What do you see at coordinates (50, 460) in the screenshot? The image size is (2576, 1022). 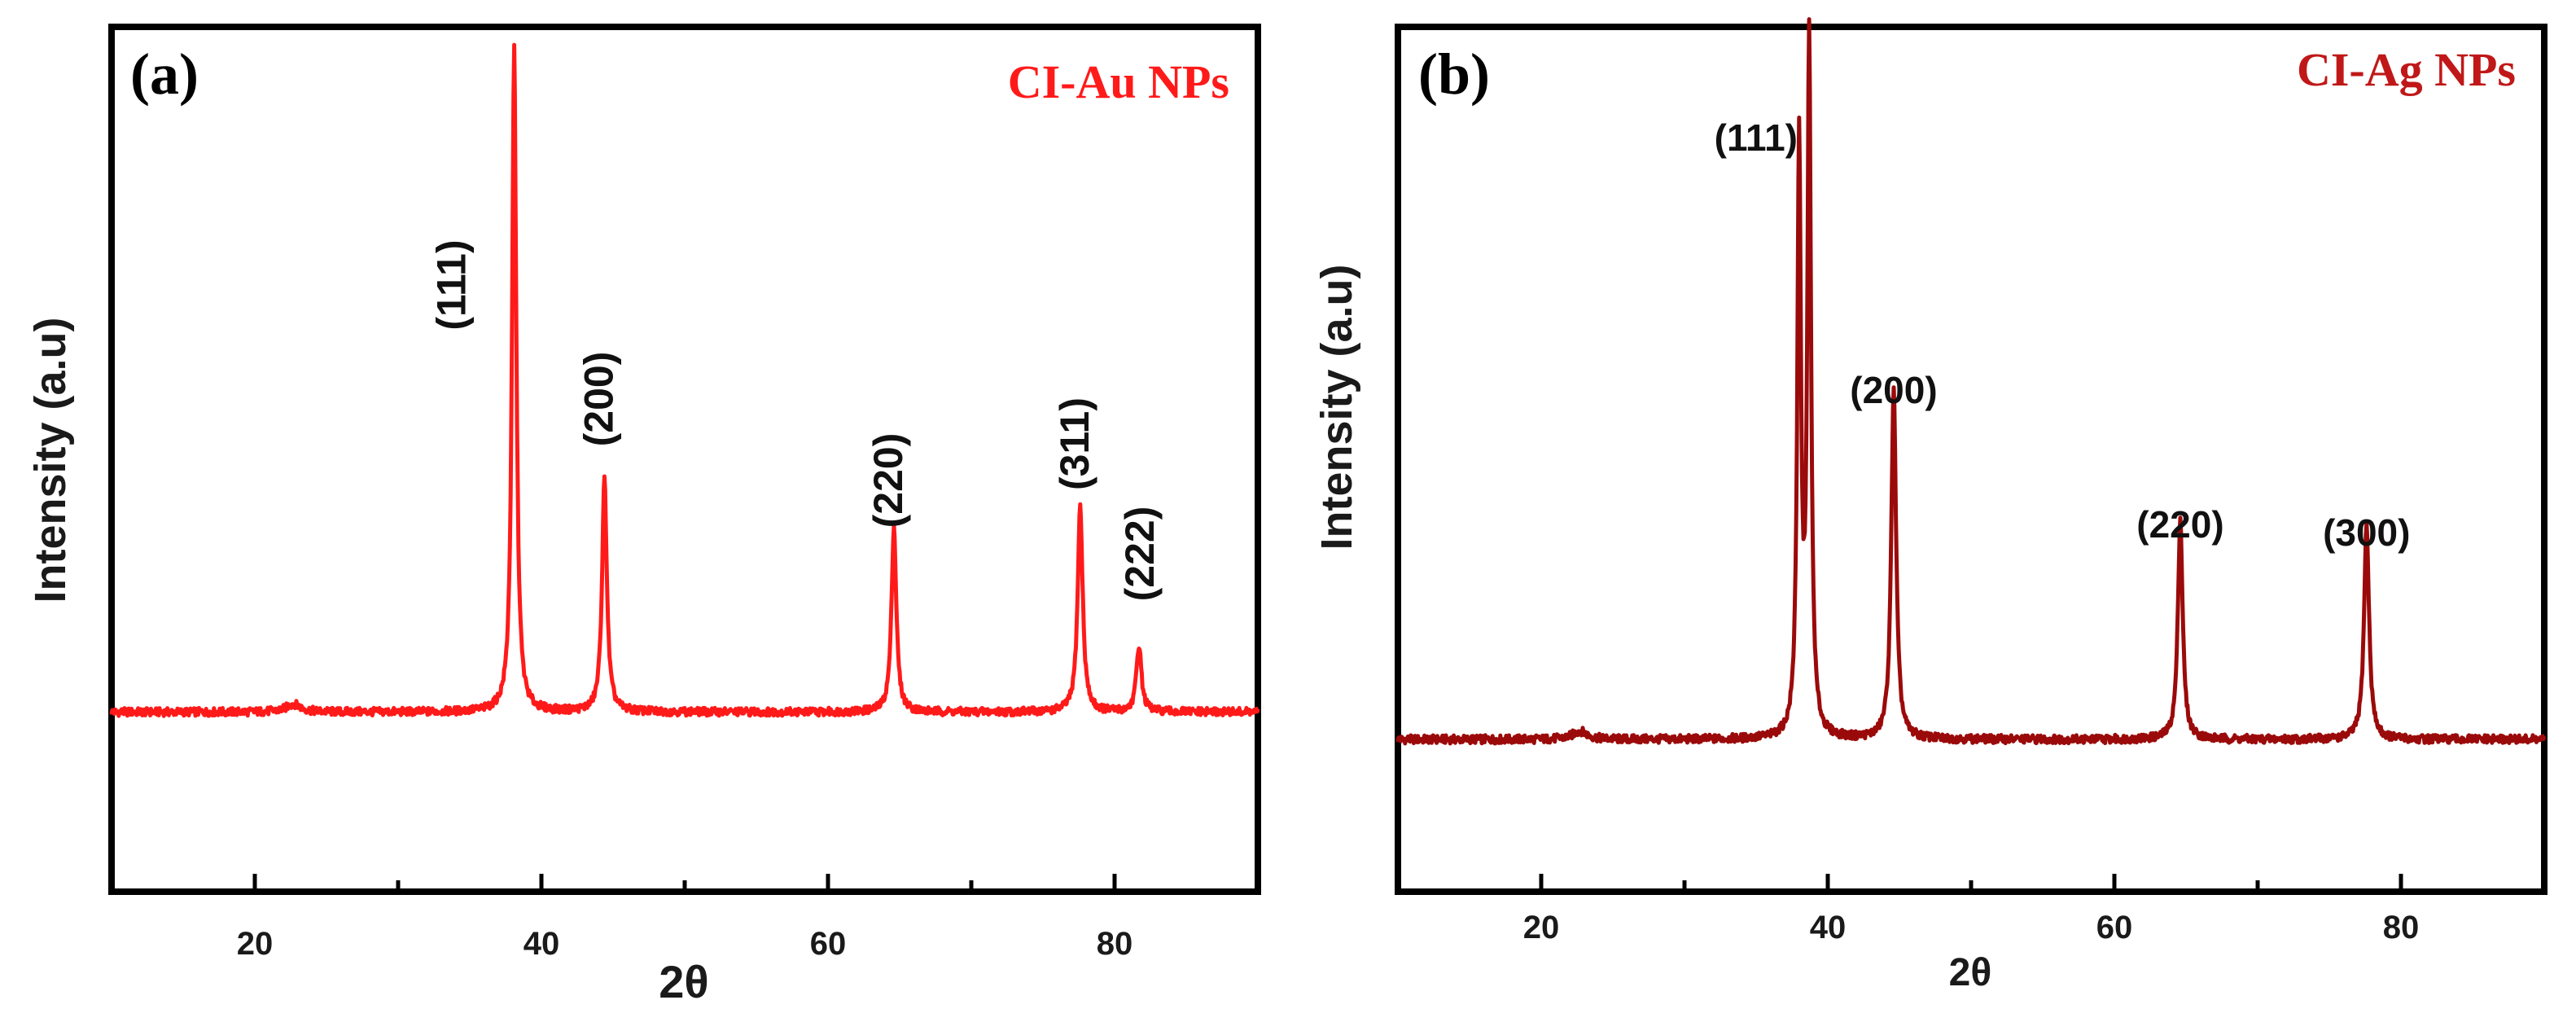 I see `panel-a-y-axis-label: Intensity (a.u)` at bounding box center [50, 460].